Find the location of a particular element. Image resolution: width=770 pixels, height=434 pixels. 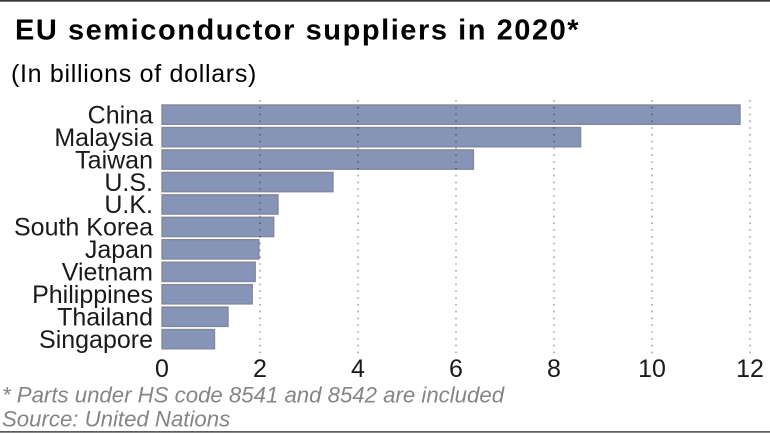

svg-text:EU semiconductor suppliers in: EU semiconductor suppliers in 2020* is located at coordinates (297, 31).